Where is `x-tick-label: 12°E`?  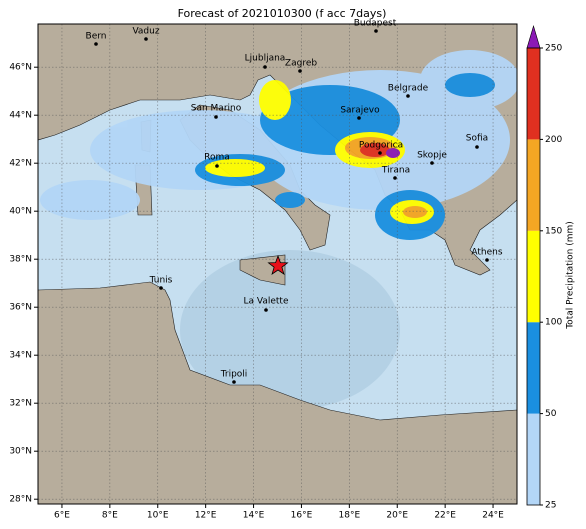 x-tick-label: 12°E is located at coordinates (206, 516).